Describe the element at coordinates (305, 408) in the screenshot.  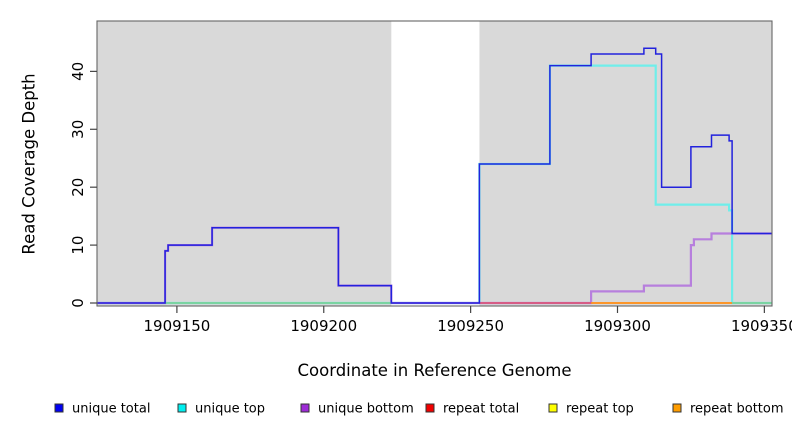
I see `legend-marker-unique-bottom` at that location.